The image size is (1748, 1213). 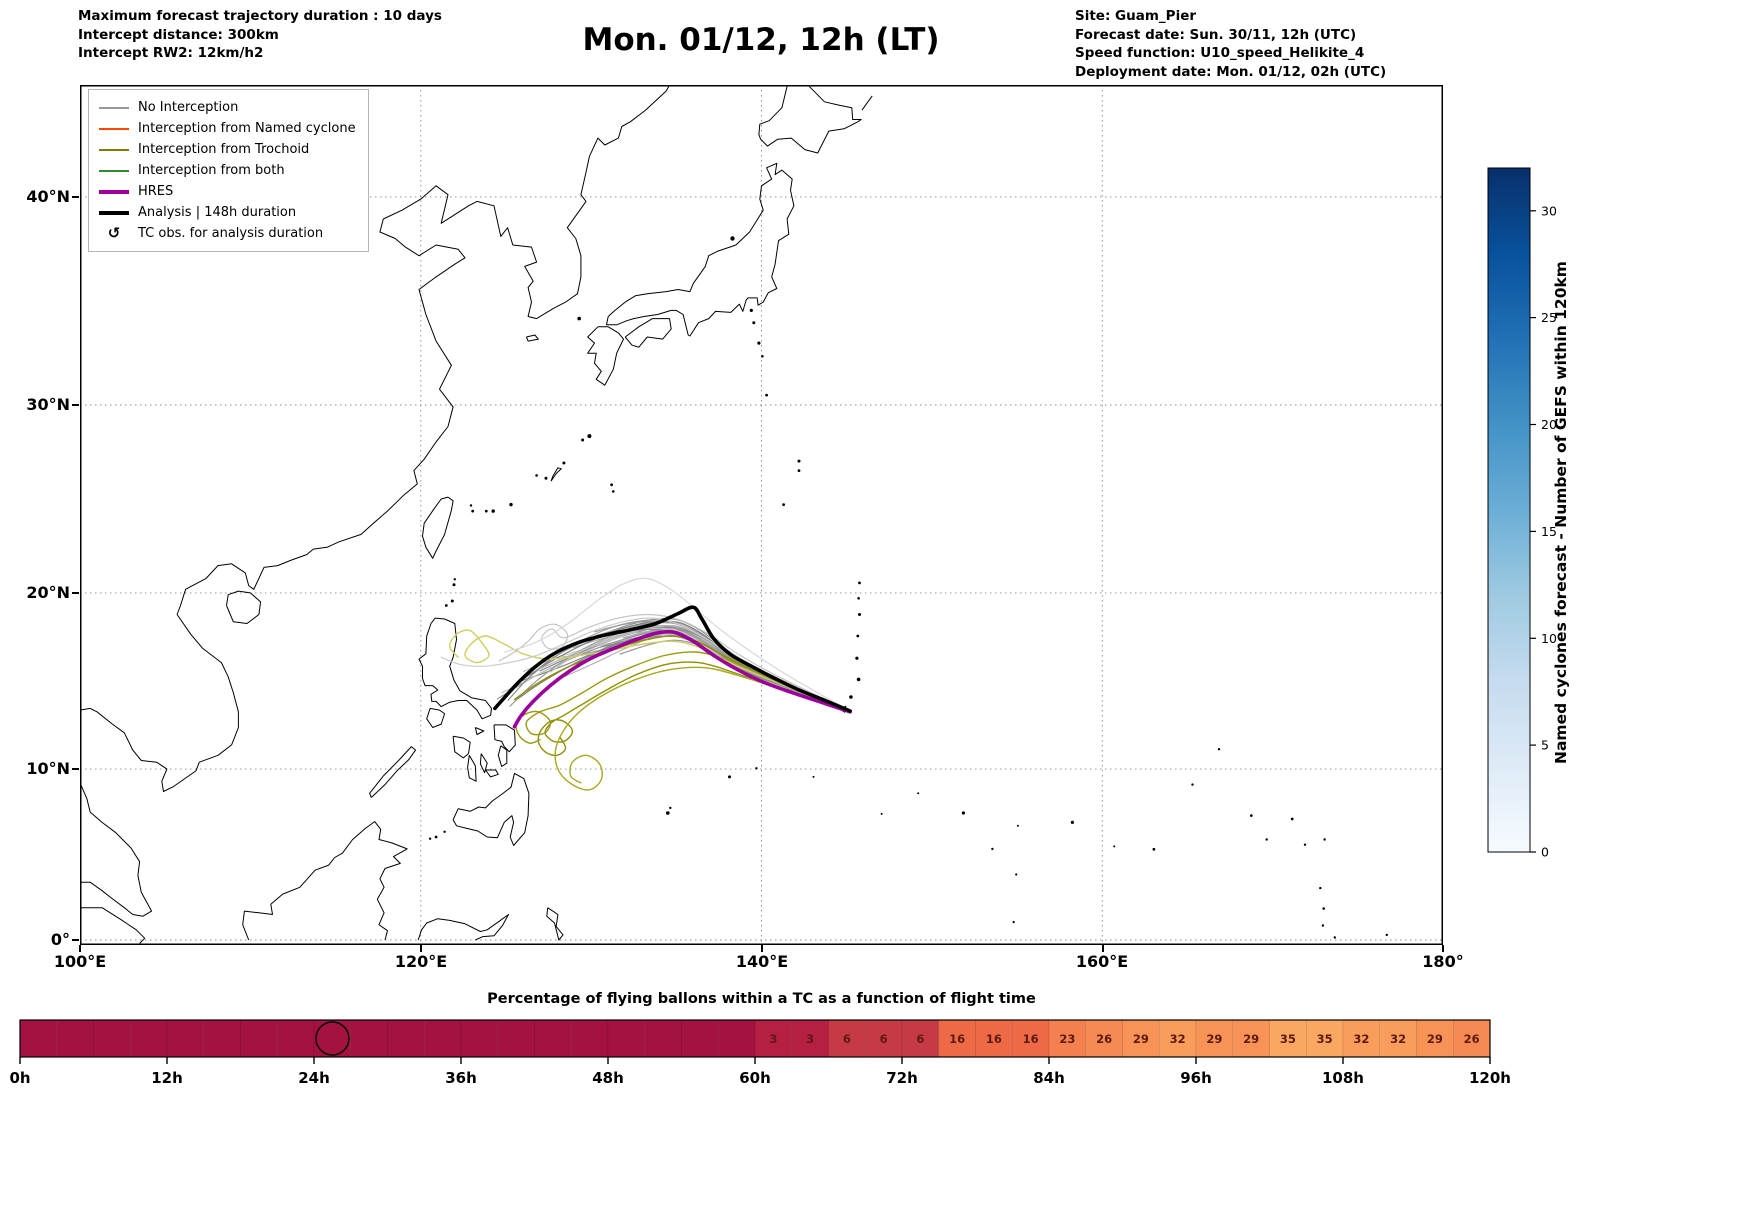 What do you see at coordinates (762, 961) in the screenshot?
I see `x-axis-tick-label: 140°E` at bounding box center [762, 961].